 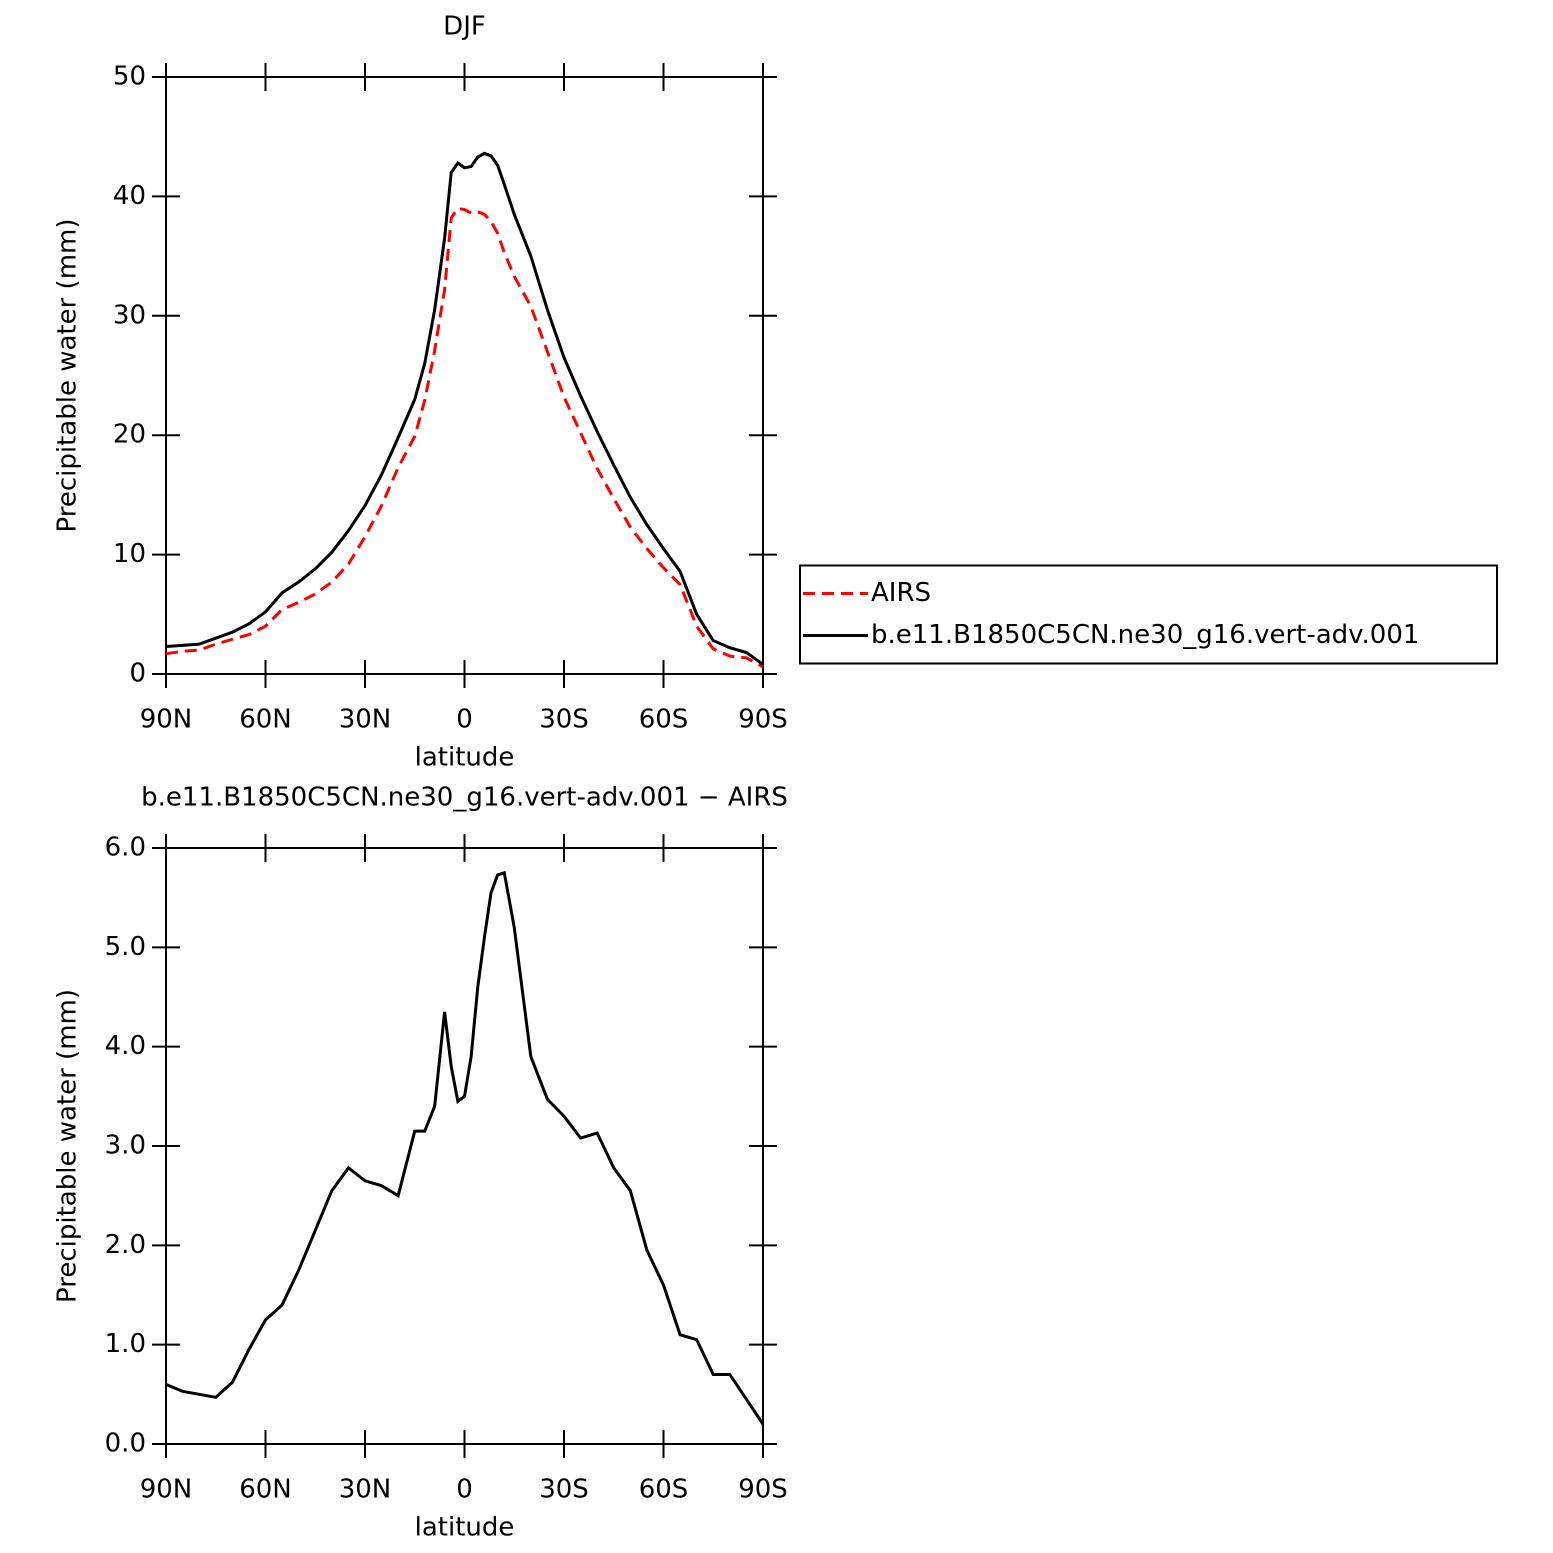 I want to click on chart-title: DJF, so click(x=464, y=27).